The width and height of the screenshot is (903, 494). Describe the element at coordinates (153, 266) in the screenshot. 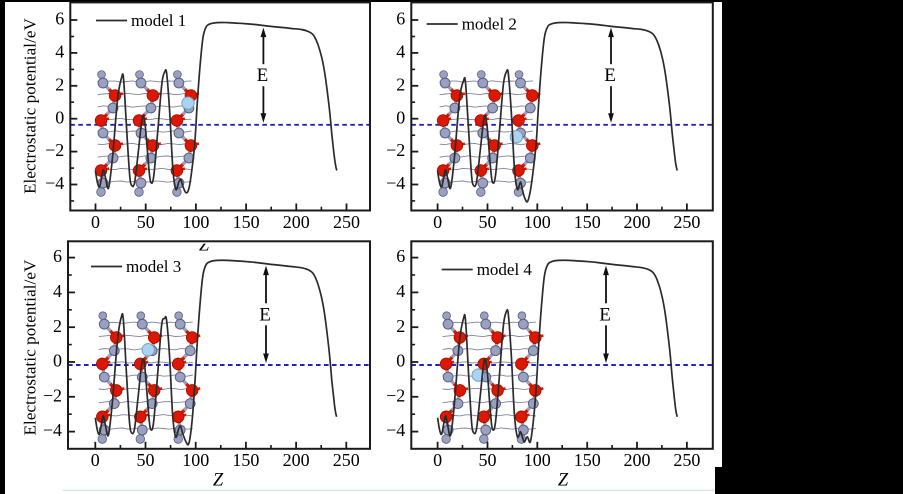

I see `svg-text: model 3` at that location.